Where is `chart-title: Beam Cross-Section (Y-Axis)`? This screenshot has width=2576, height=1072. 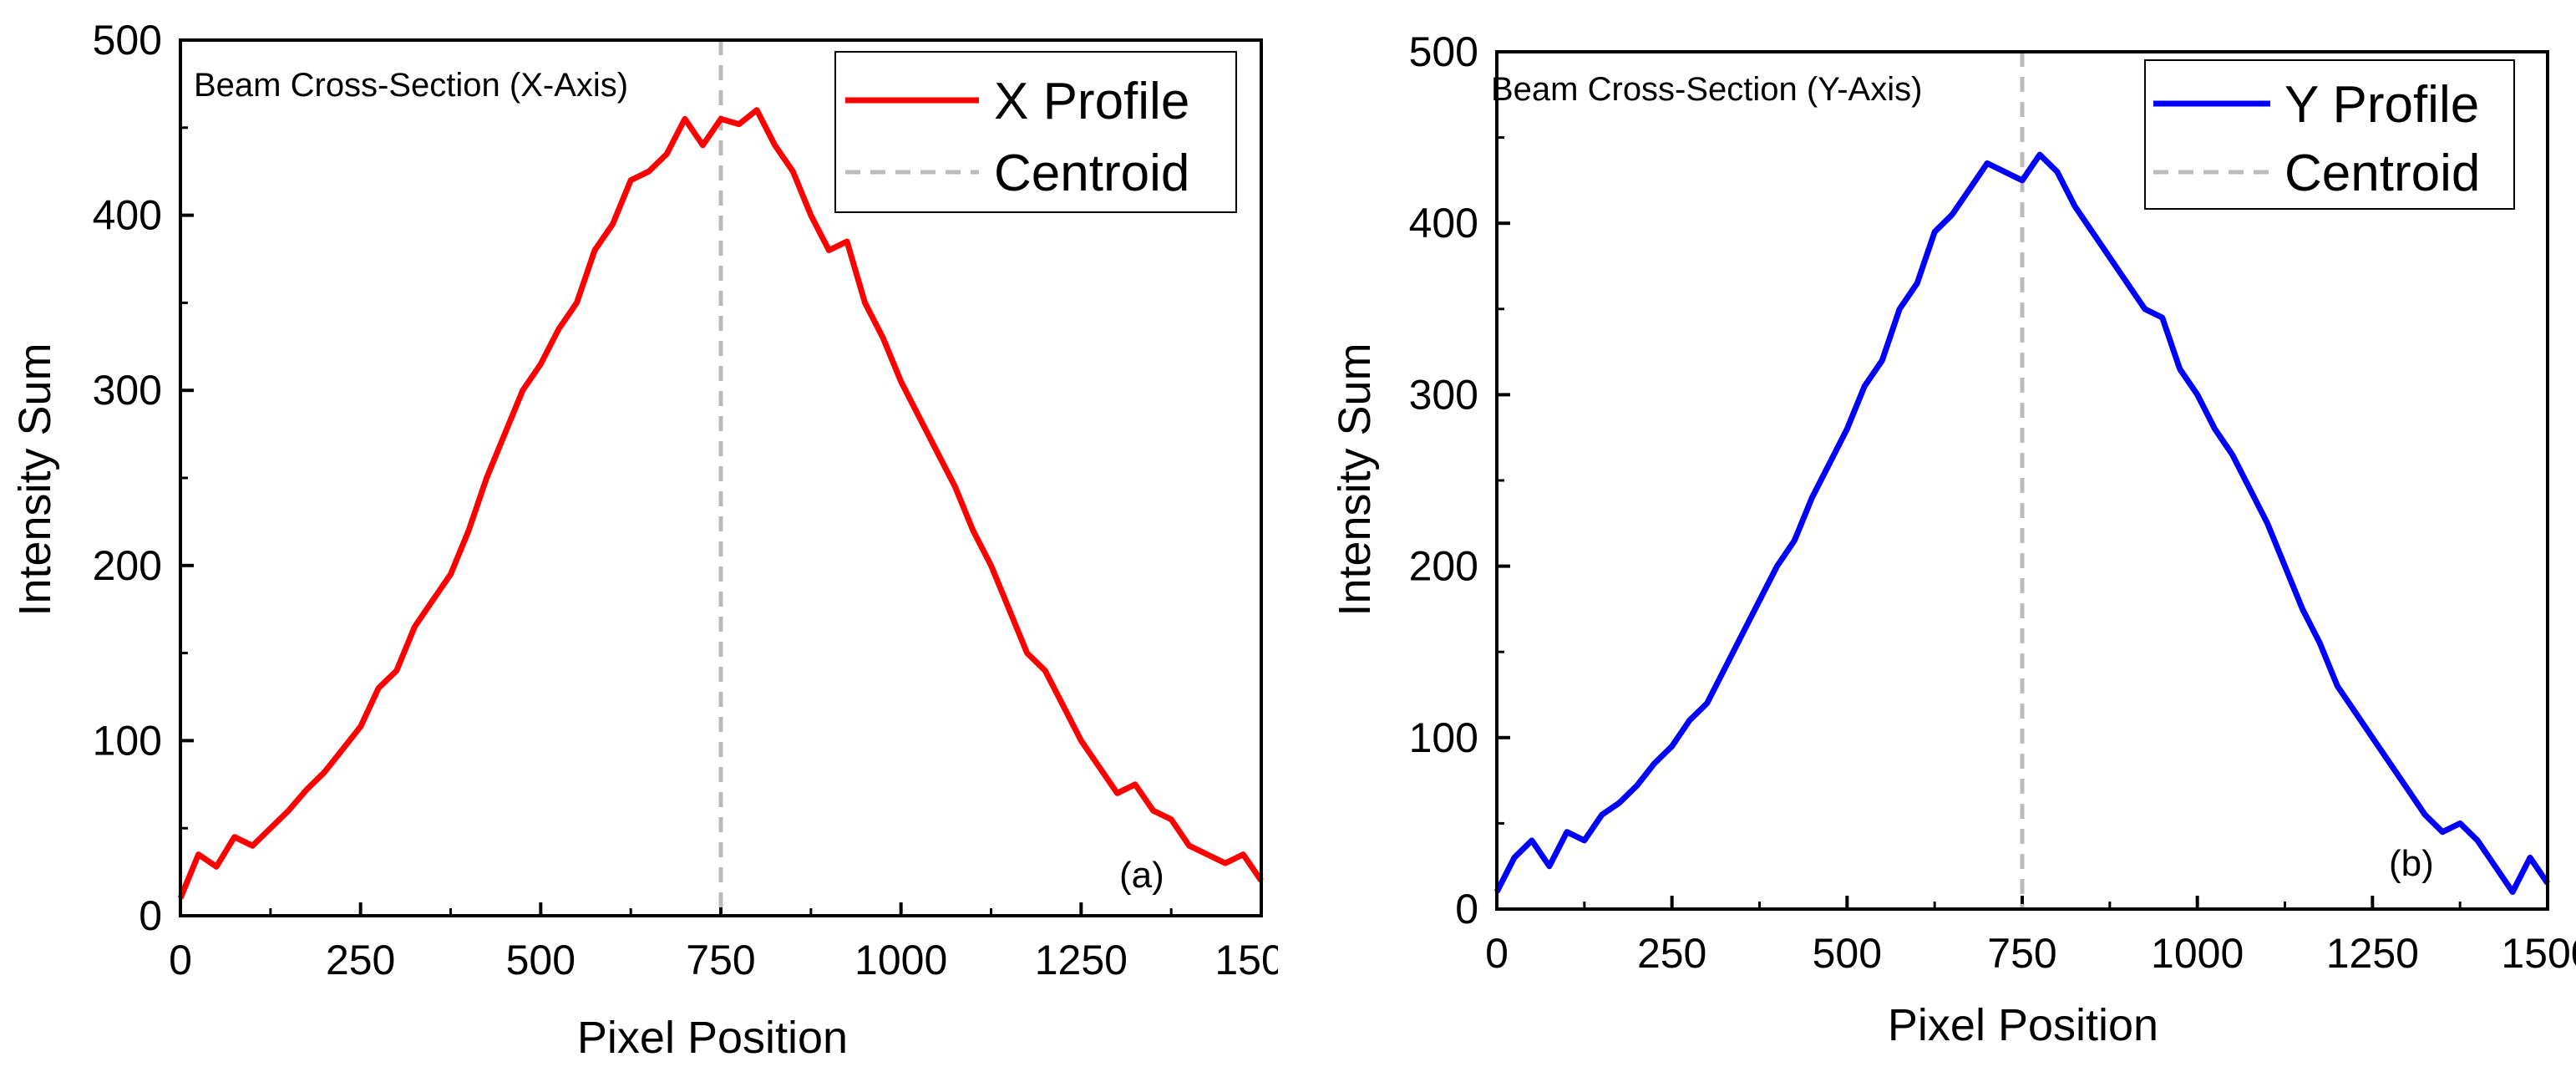
chart-title: Beam Cross-Section (Y-Axis) is located at coordinates (1706, 89).